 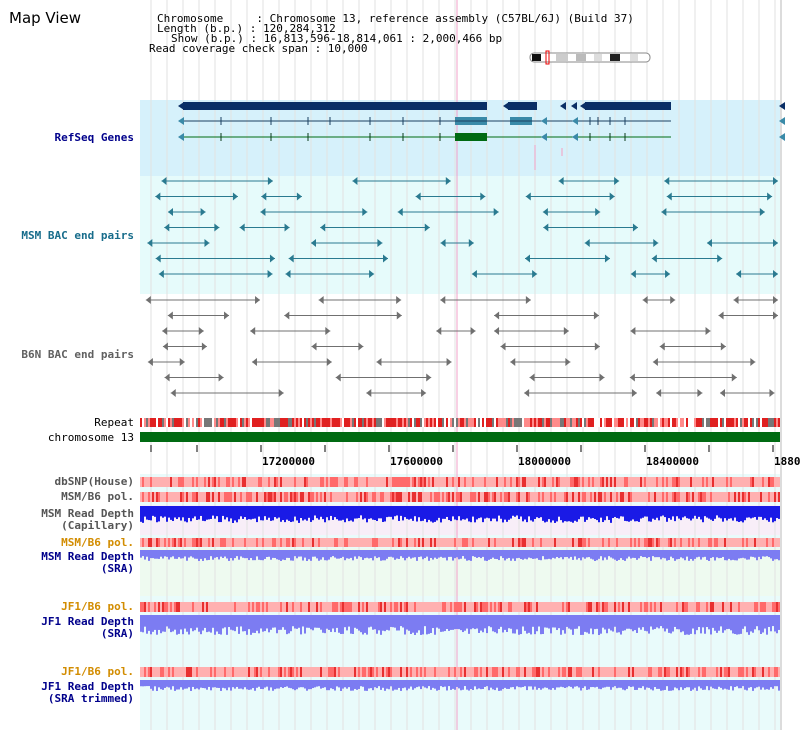 I want to click on track-label-jf1-pol: JF1/B6 pol., so click(x=97, y=606).